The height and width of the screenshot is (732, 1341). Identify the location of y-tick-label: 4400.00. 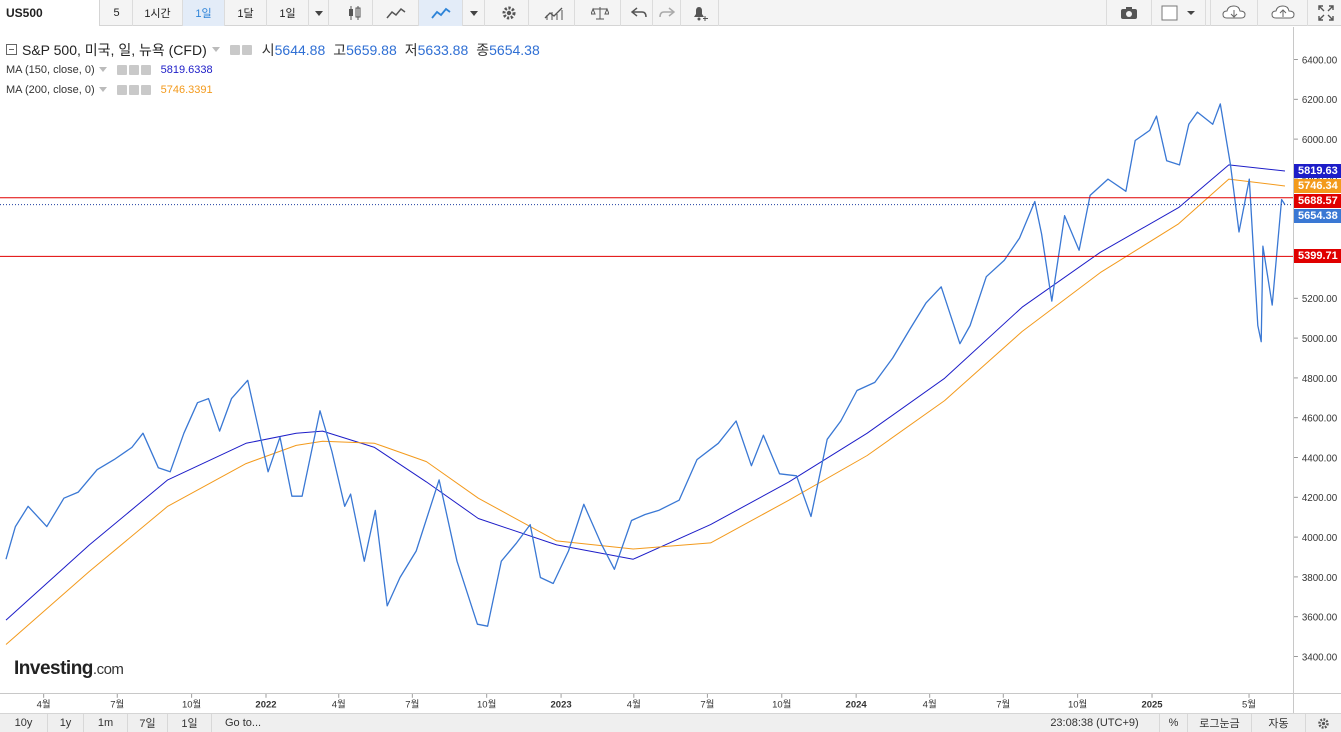
(1320, 458).